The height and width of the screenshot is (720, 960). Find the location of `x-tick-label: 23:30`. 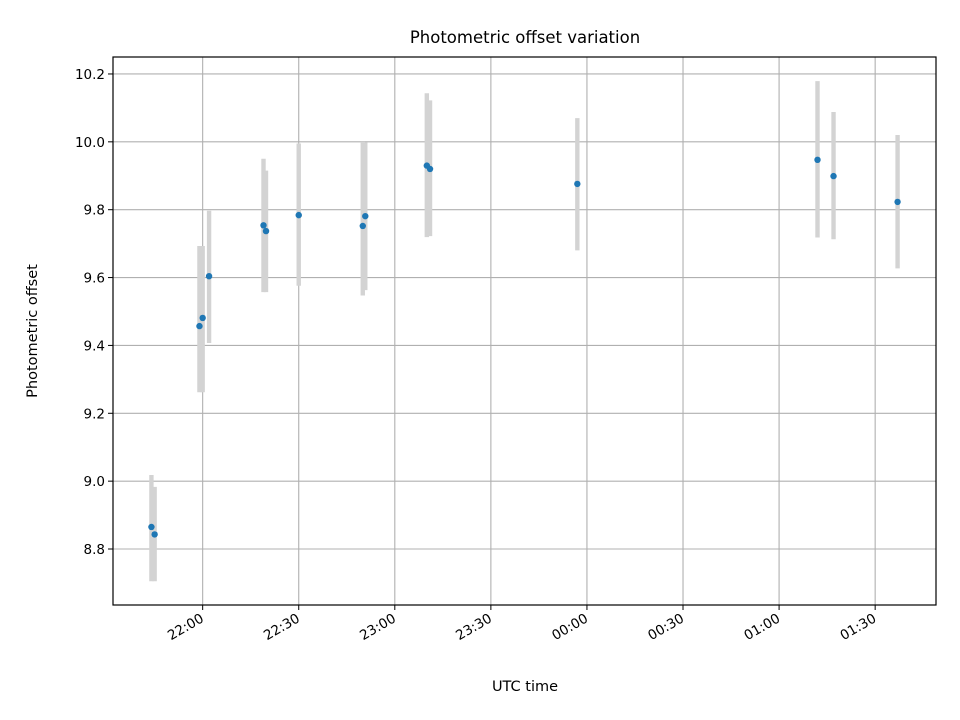

x-tick-label: 23:30 is located at coordinates (474, 627).